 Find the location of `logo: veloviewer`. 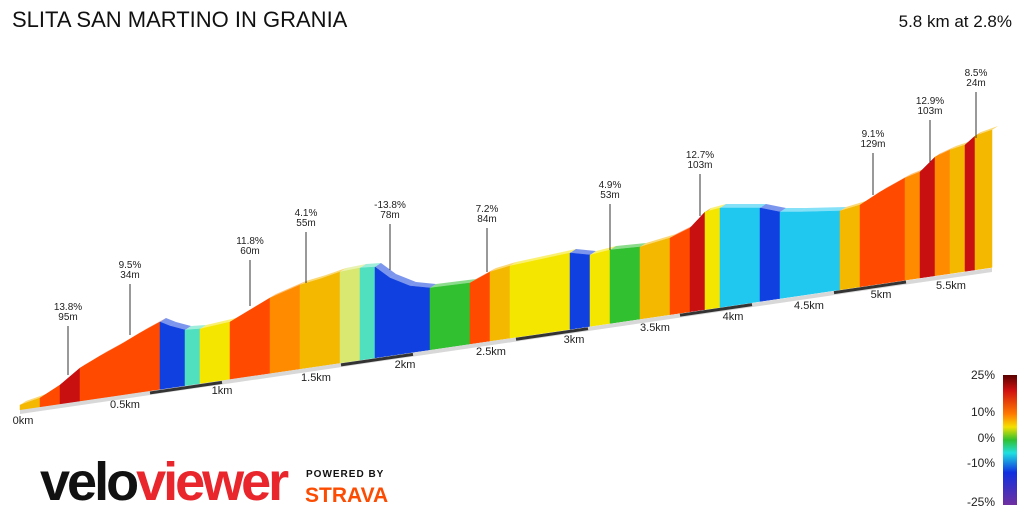

logo: veloviewer is located at coordinates (164, 482).